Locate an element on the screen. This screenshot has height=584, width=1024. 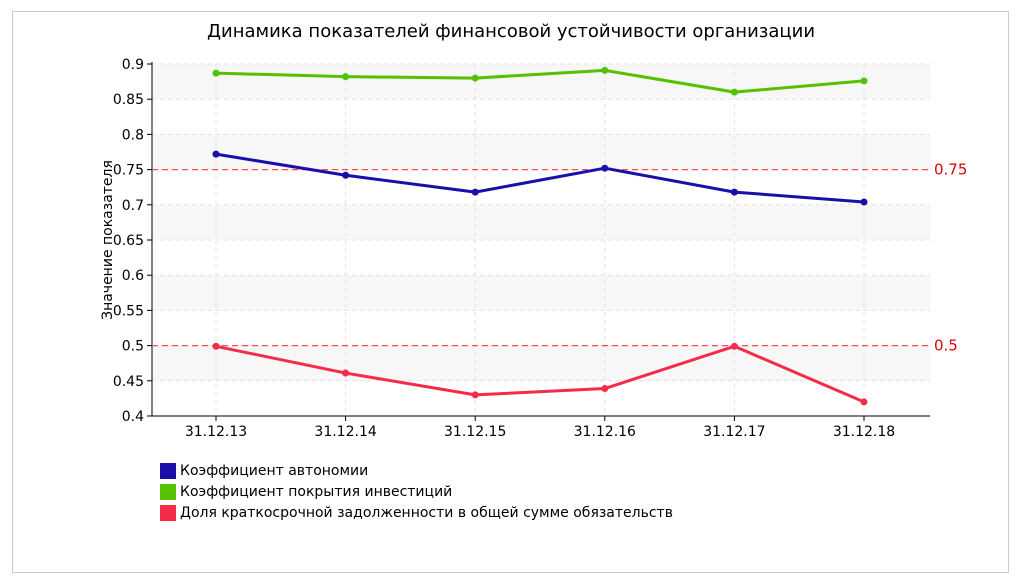
y-tick-label: 0.75 is located at coordinates (128, 171).